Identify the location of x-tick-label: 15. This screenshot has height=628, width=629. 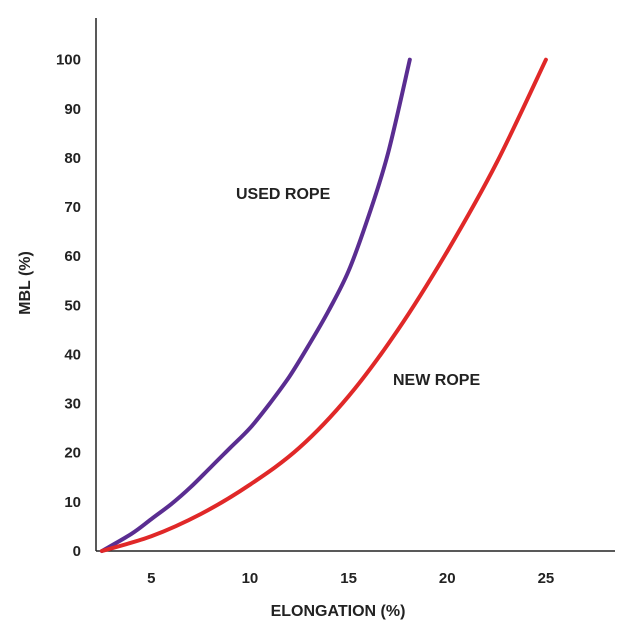
(348, 578).